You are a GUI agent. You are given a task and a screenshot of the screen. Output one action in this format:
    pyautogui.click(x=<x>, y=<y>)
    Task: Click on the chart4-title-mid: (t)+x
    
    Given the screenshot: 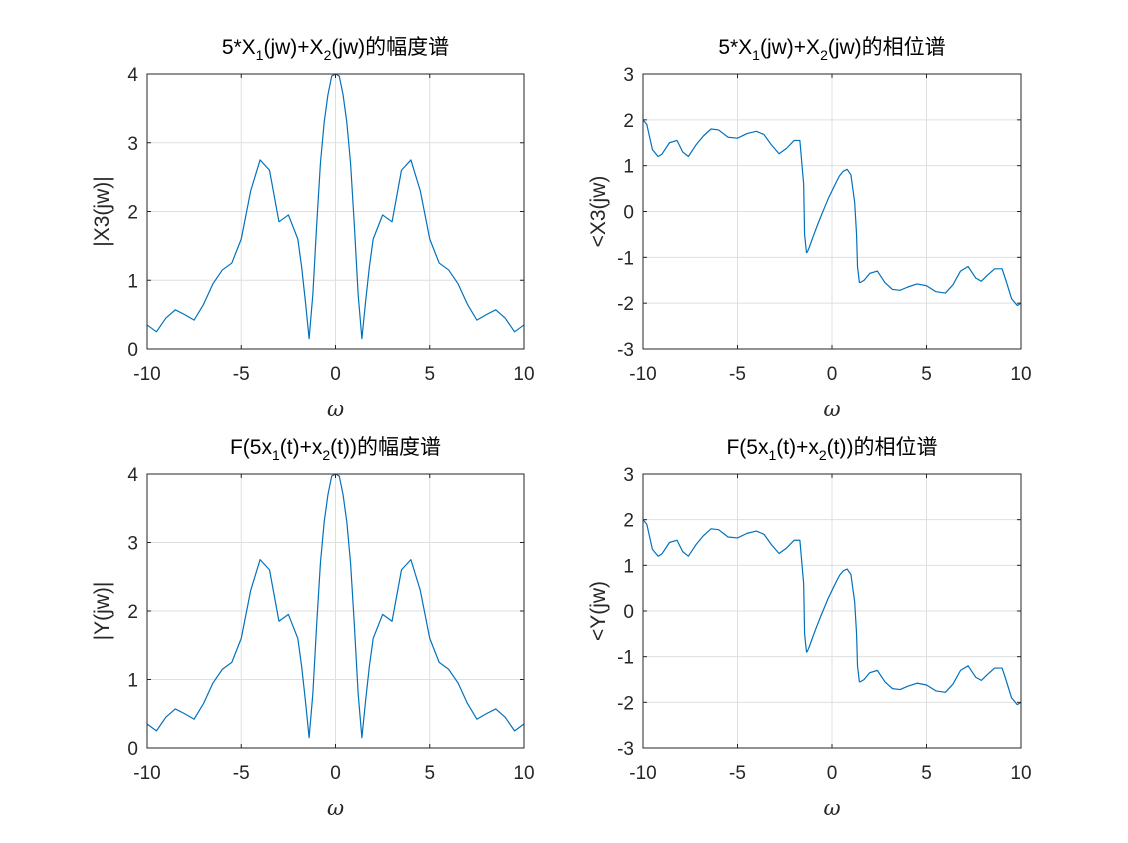 What is the action you would take?
    pyautogui.click(x=797, y=447)
    